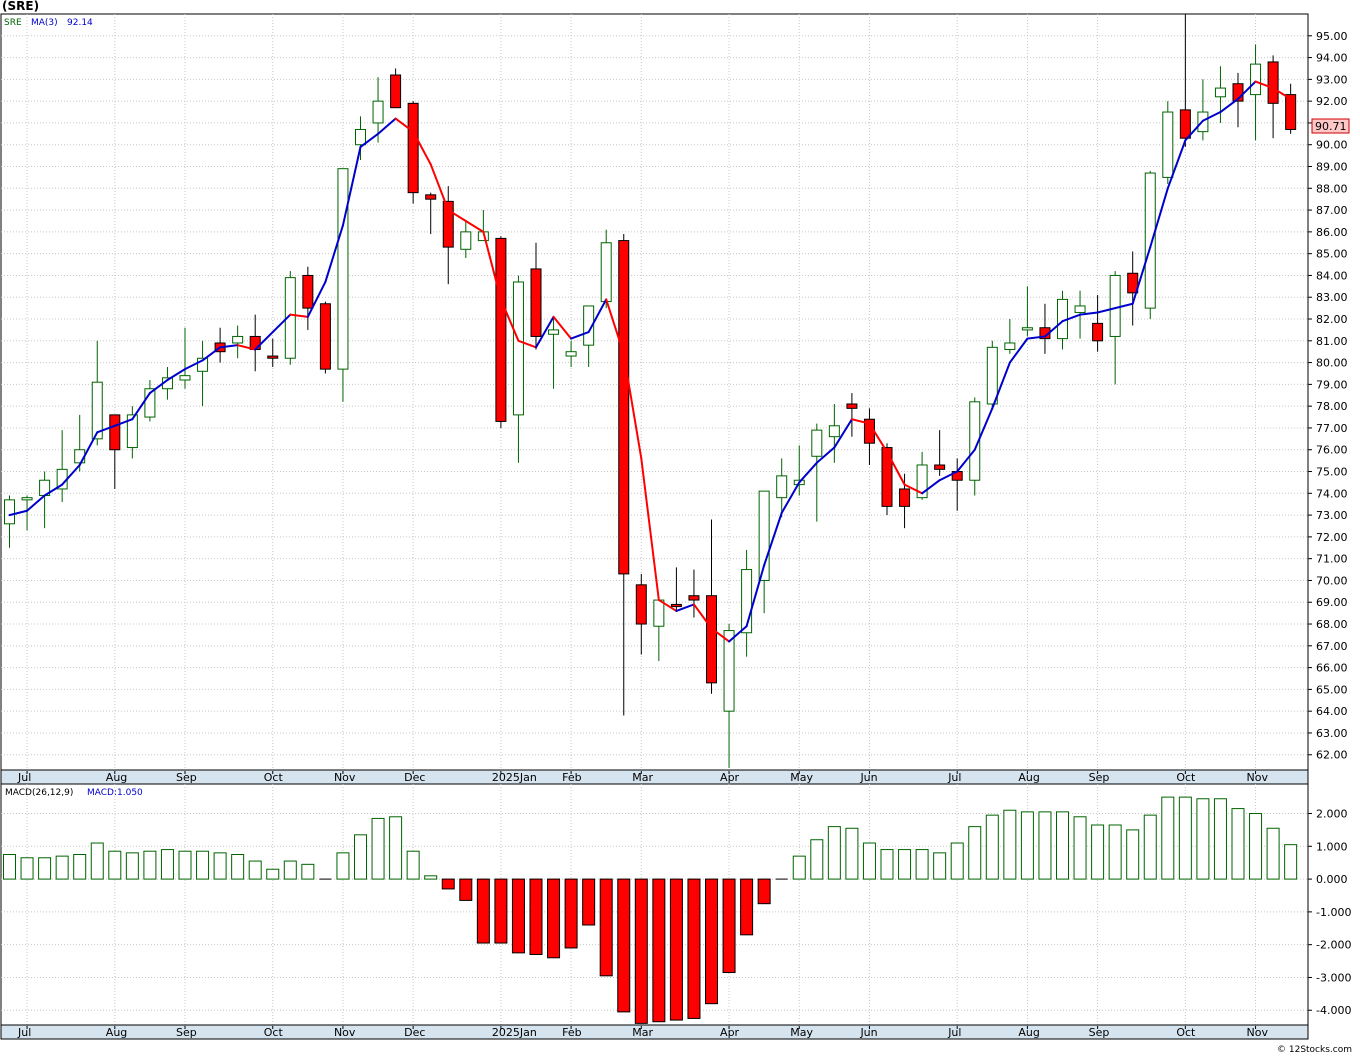  What do you see at coordinates (20, 6) in the screenshot?
I see `chart-title: (SRE)` at bounding box center [20, 6].